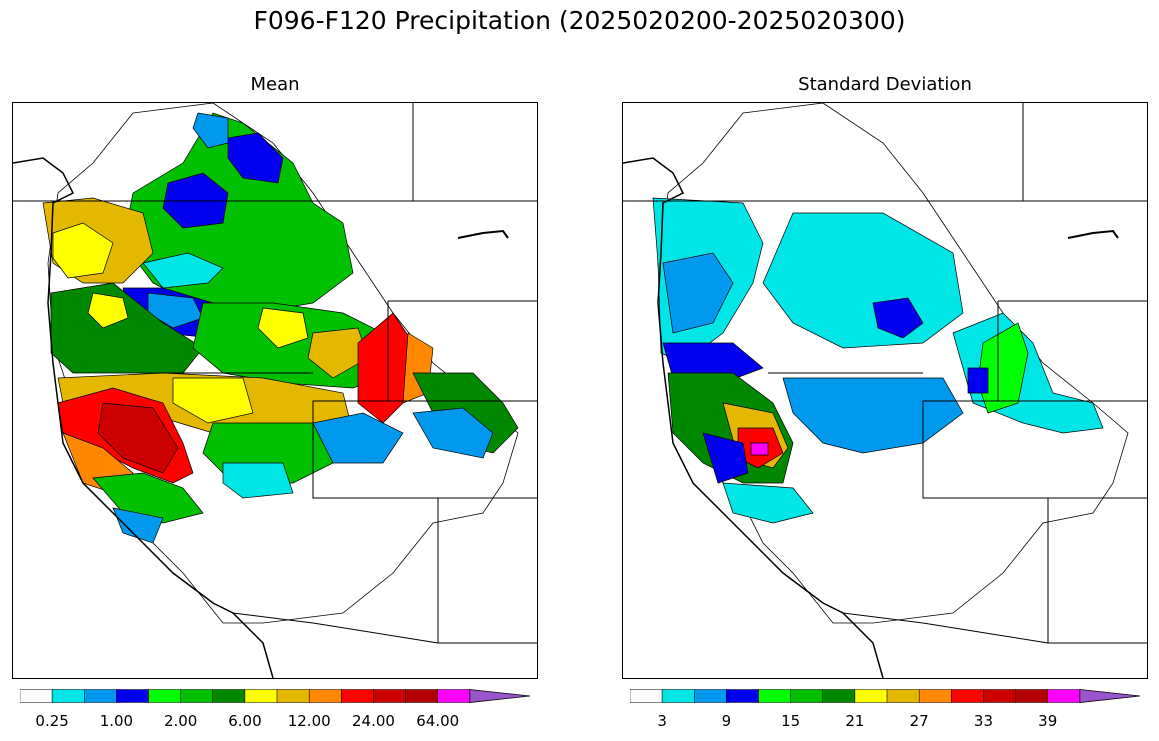 The width and height of the screenshot is (1159, 741). What do you see at coordinates (283, 328) in the screenshot?
I see `region-yellow-central` at bounding box center [283, 328].